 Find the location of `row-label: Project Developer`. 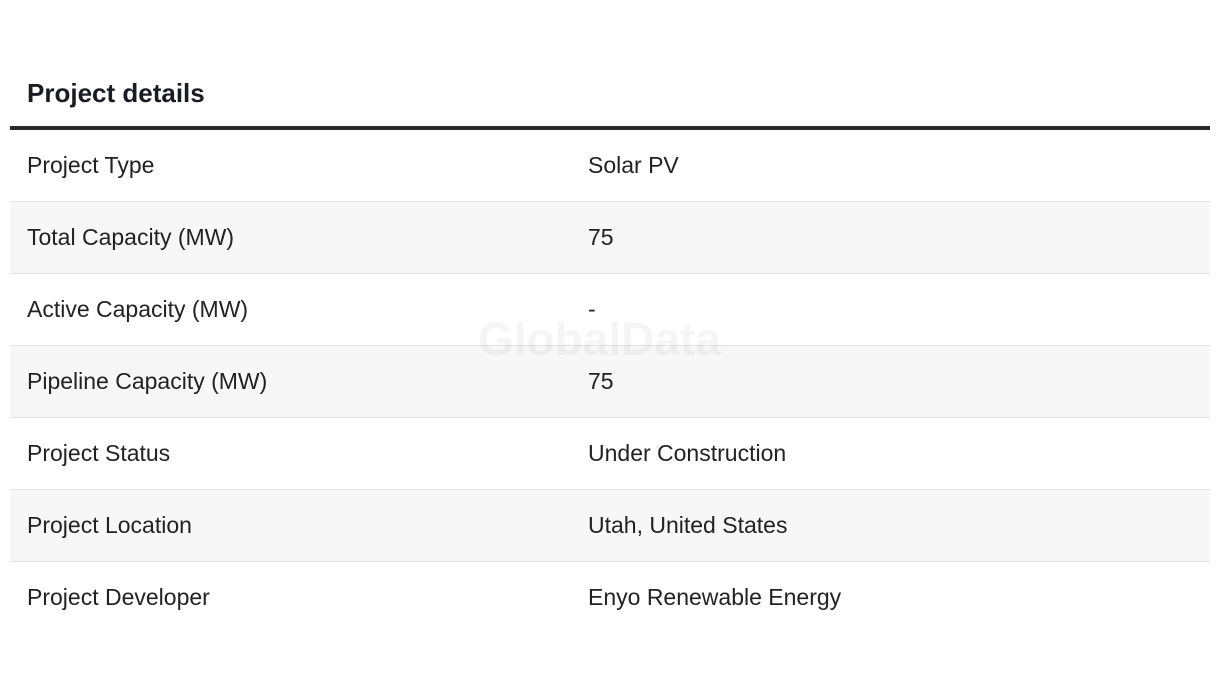

row-label: Project Developer is located at coordinates (118, 597).